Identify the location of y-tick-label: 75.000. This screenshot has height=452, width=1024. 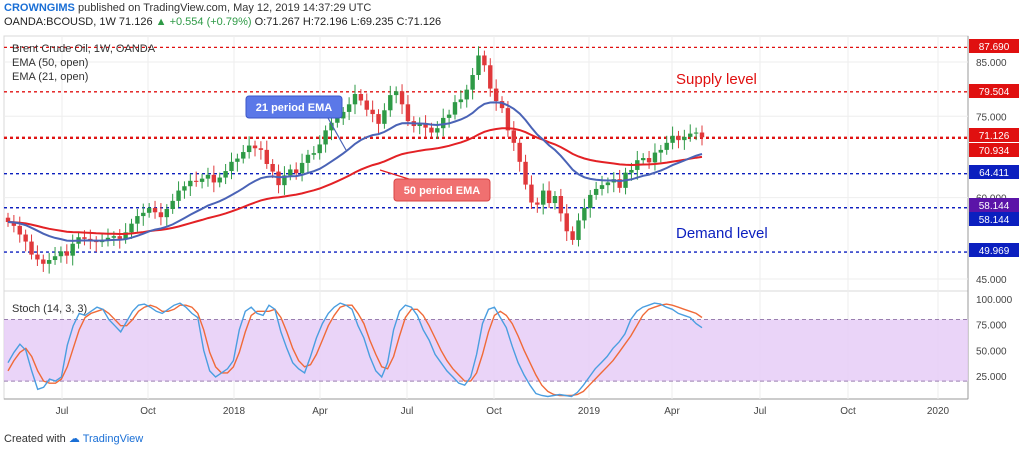
(991, 117).